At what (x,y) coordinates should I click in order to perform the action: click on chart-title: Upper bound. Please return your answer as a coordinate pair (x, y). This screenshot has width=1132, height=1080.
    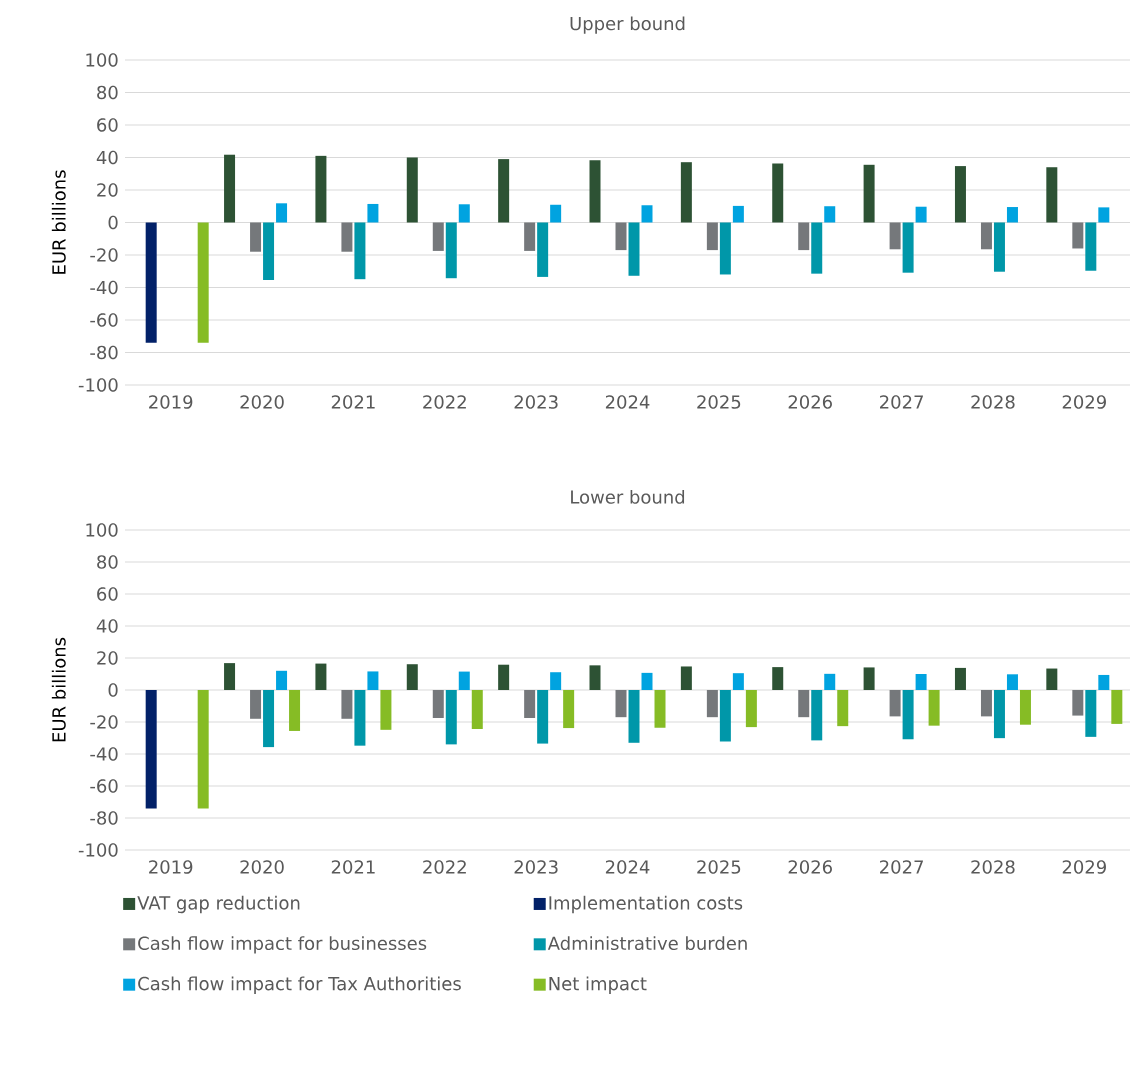
    Looking at the image, I should click on (627, 25).